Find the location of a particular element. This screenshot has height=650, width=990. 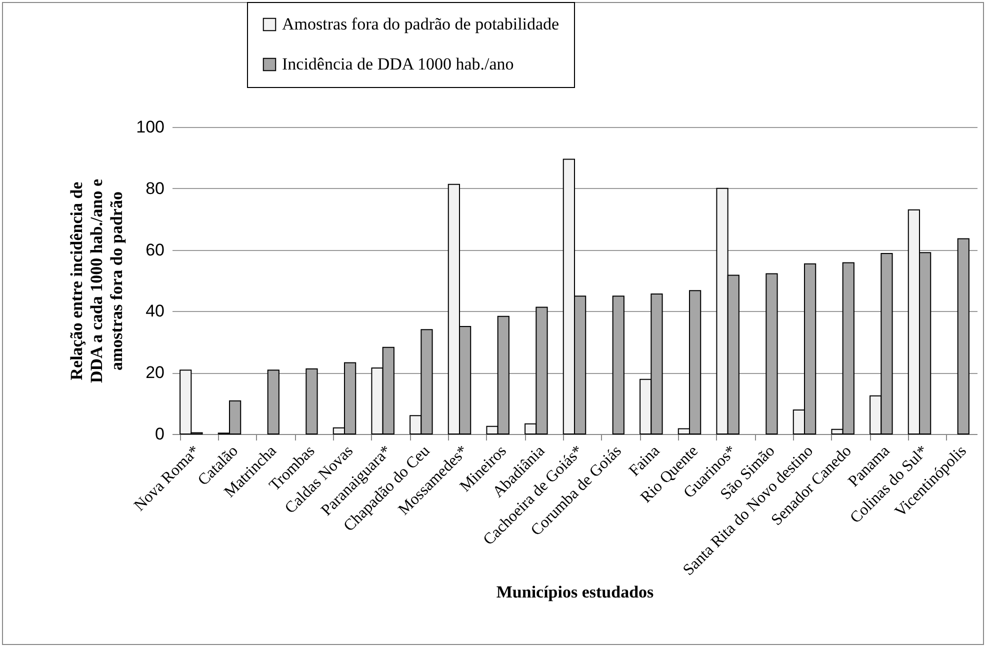

y-tick-label: 60 is located at coordinates (155, 250).